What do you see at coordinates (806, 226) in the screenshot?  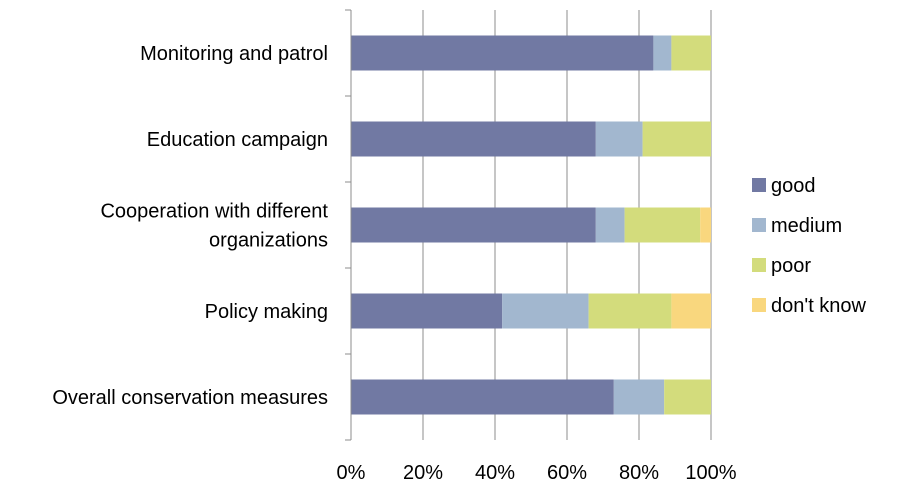 I see `legend-label: medium` at bounding box center [806, 226].